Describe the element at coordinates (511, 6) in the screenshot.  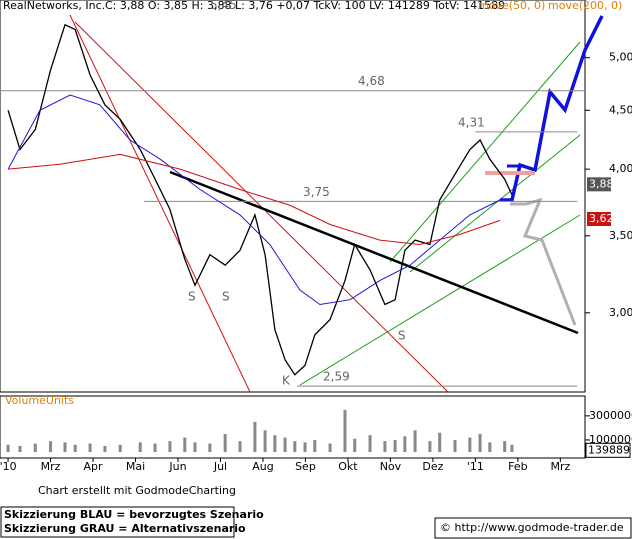
I see `legend-entry: move(50, 0)` at that location.